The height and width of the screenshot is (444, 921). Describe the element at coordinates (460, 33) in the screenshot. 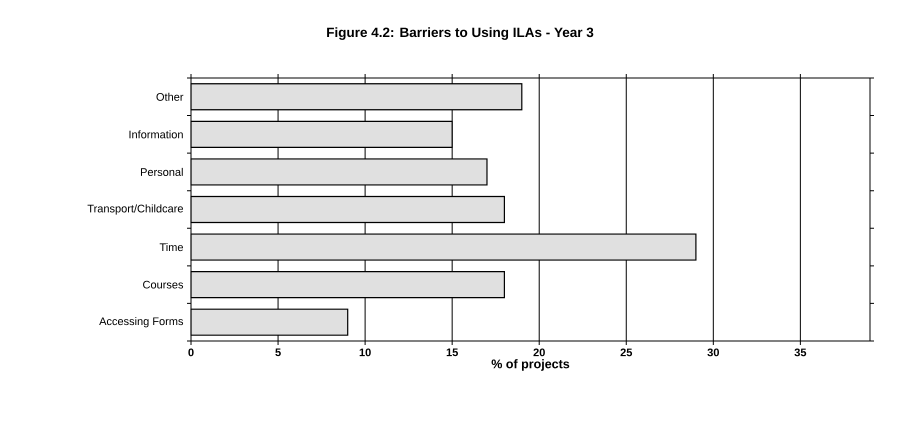

I see `chart-title: Figure 4.2: Barriers to Using ILAs - Year 3` at that location.